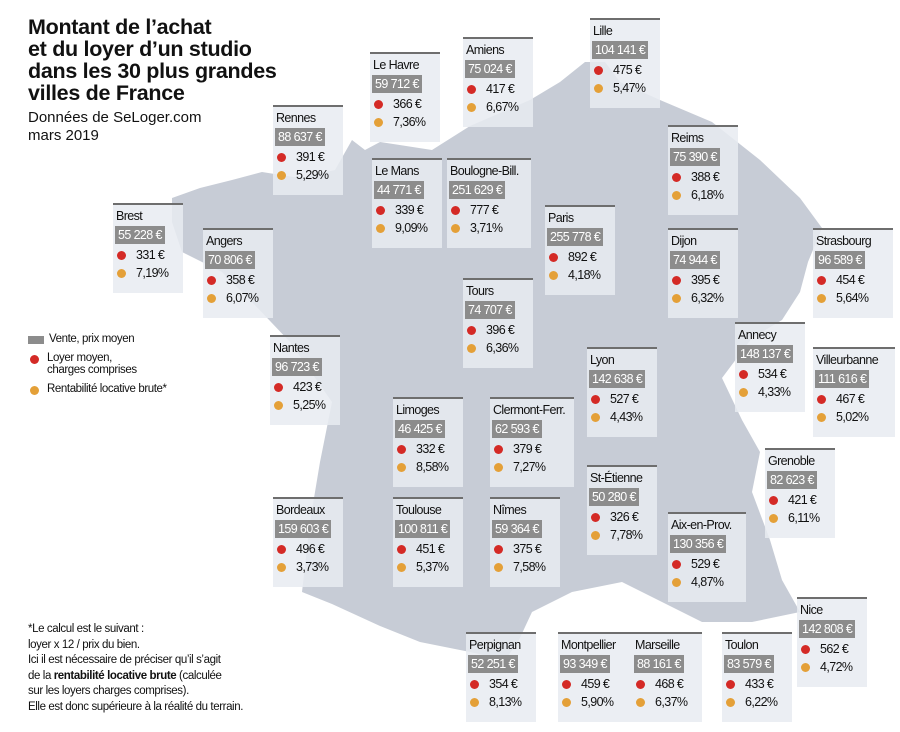  I want to click on yield-value: 5,90%, so click(597, 702).